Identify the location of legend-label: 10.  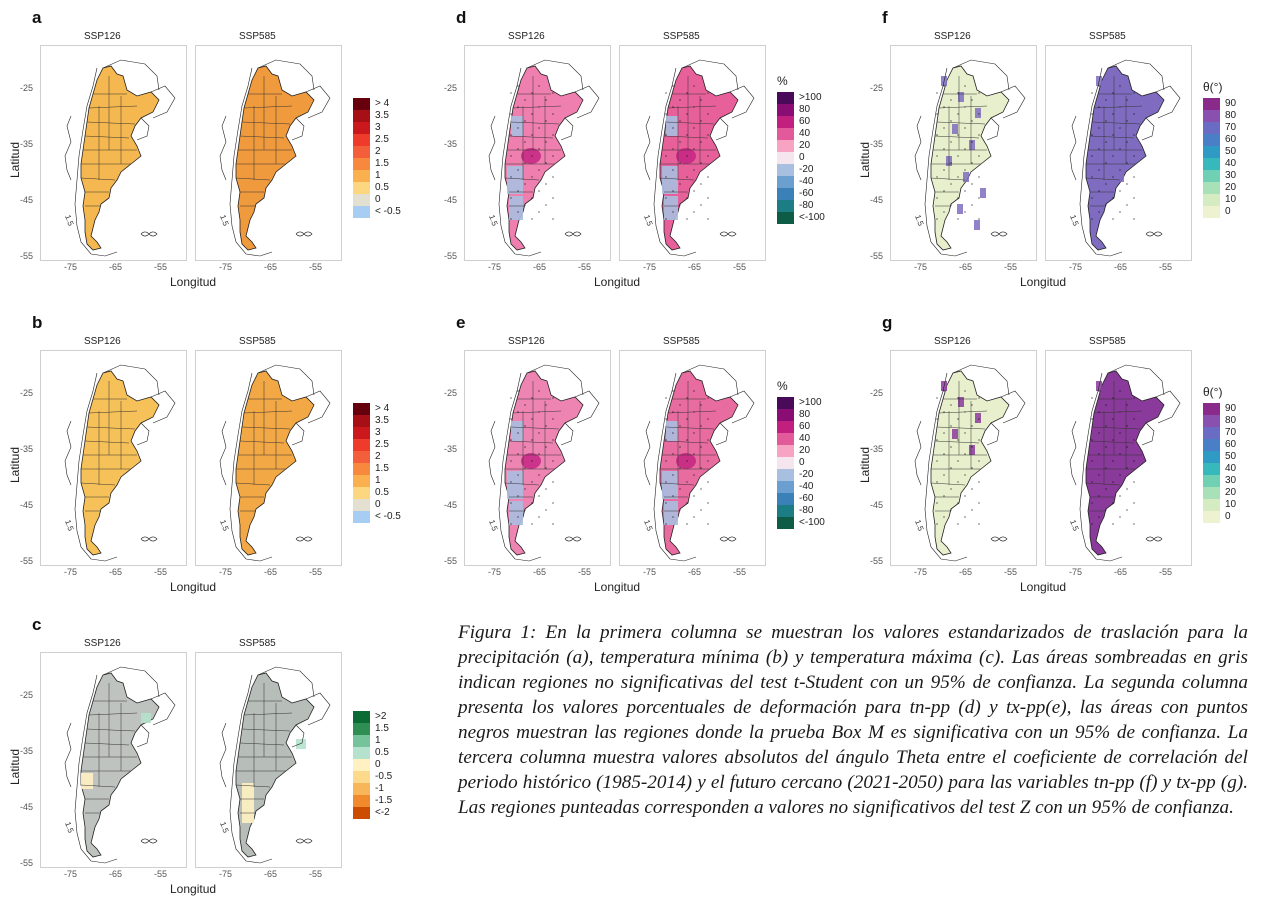
(1230, 505).